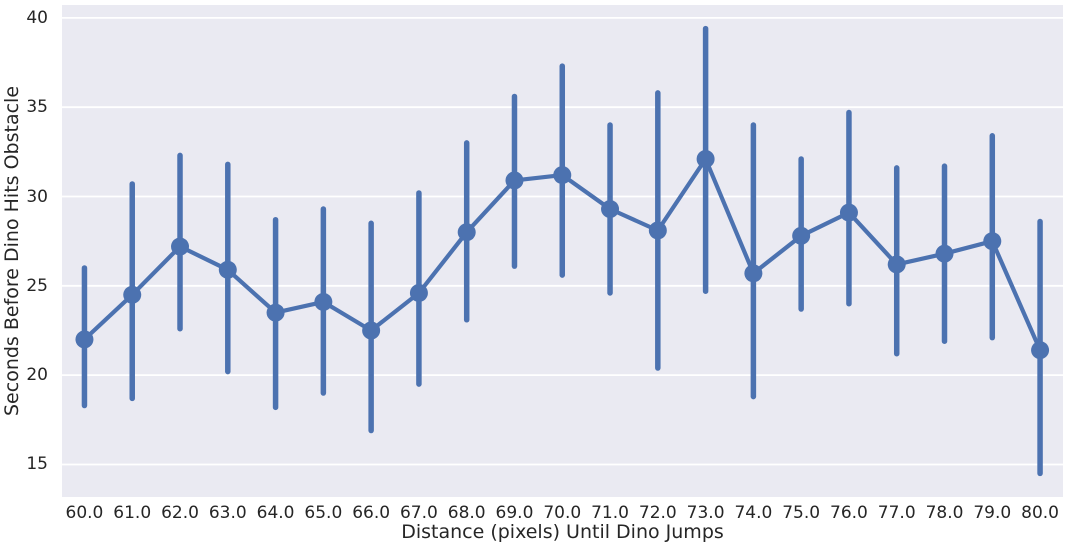 Image resolution: width=1070 pixels, height=551 pixels. What do you see at coordinates (610, 513) in the screenshot?
I see `x-tick-label: 71.0` at bounding box center [610, 513].